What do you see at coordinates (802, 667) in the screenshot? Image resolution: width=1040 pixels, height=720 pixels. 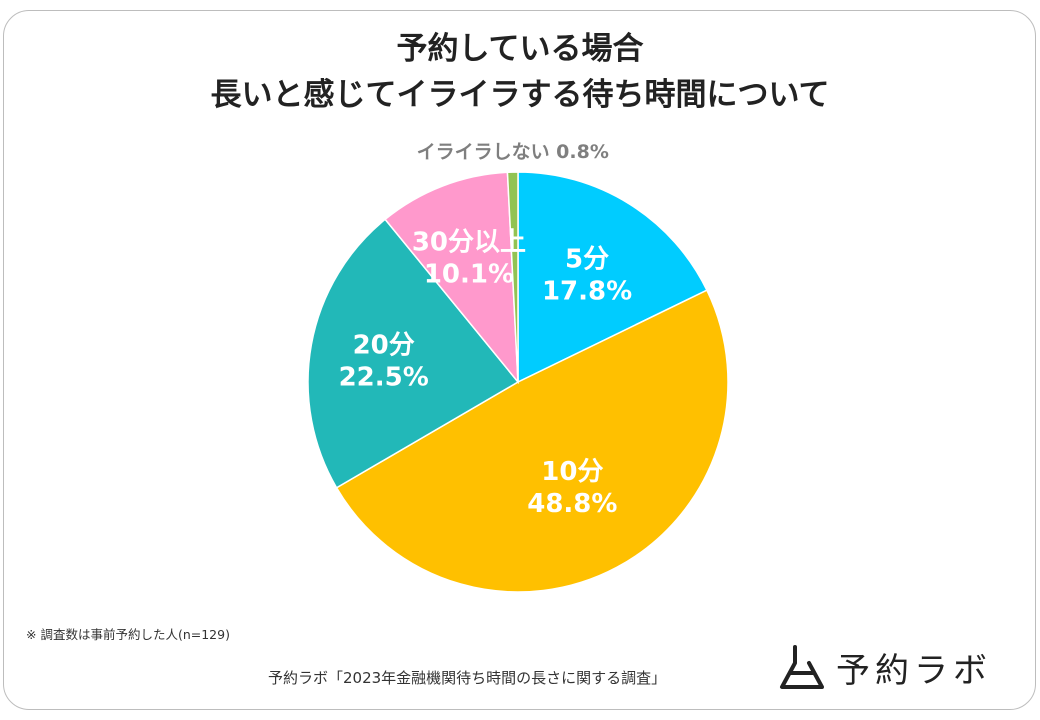 I see `lab-flask-icon` at bounding box center [802, 667].